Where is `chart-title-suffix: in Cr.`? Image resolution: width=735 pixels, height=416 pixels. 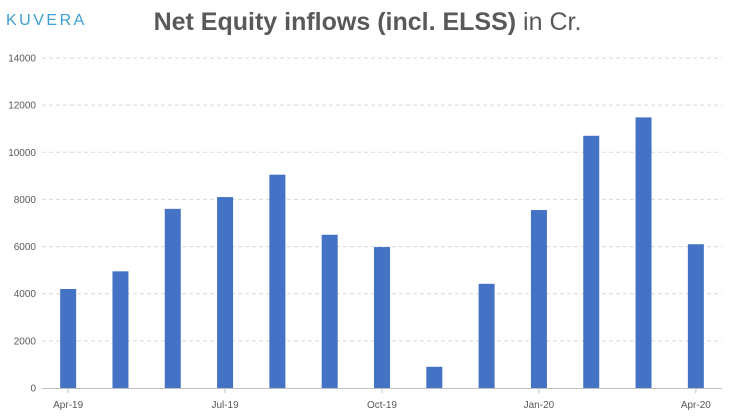
chart-title-suffix: in Cr. is located at coordinates (549, 22).